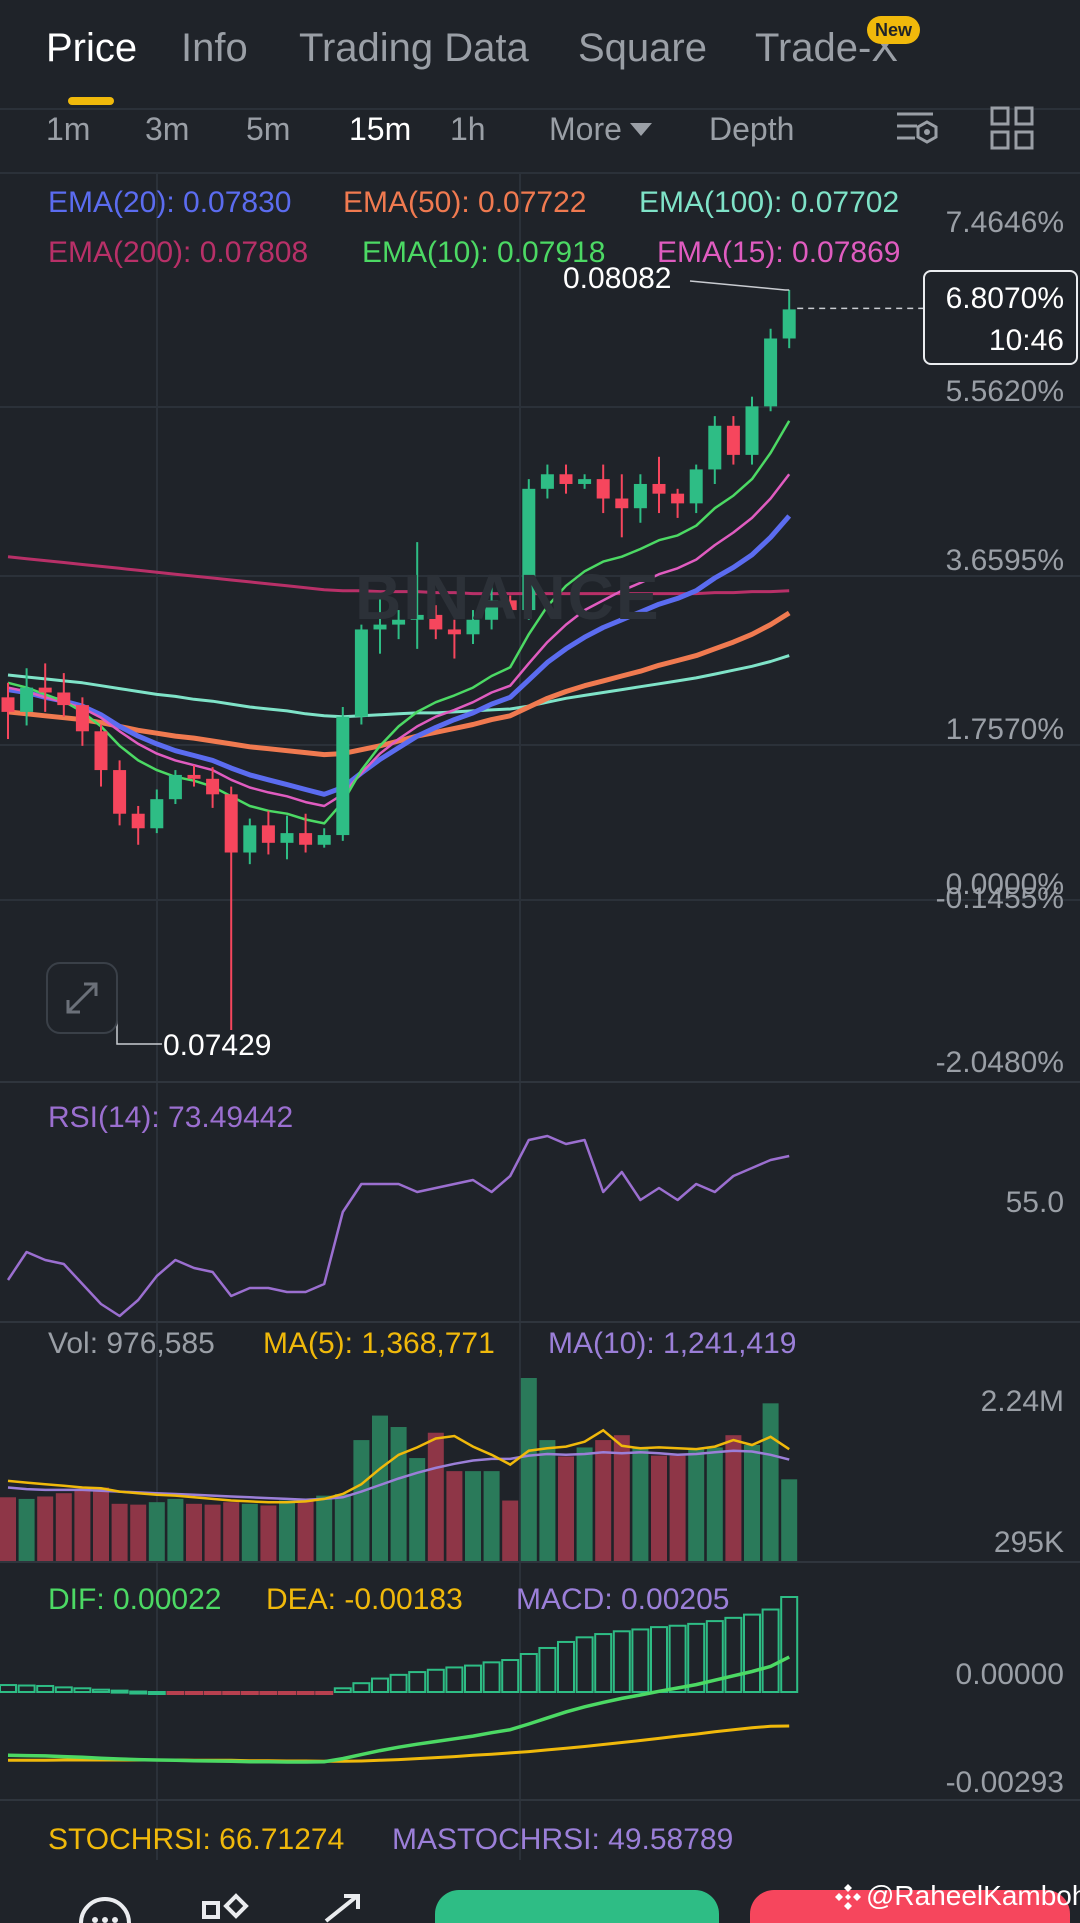  Describe the element at coordinates (1004, 222) in the screenshot. I see `price-axis-label: 7.4646%` at that location.